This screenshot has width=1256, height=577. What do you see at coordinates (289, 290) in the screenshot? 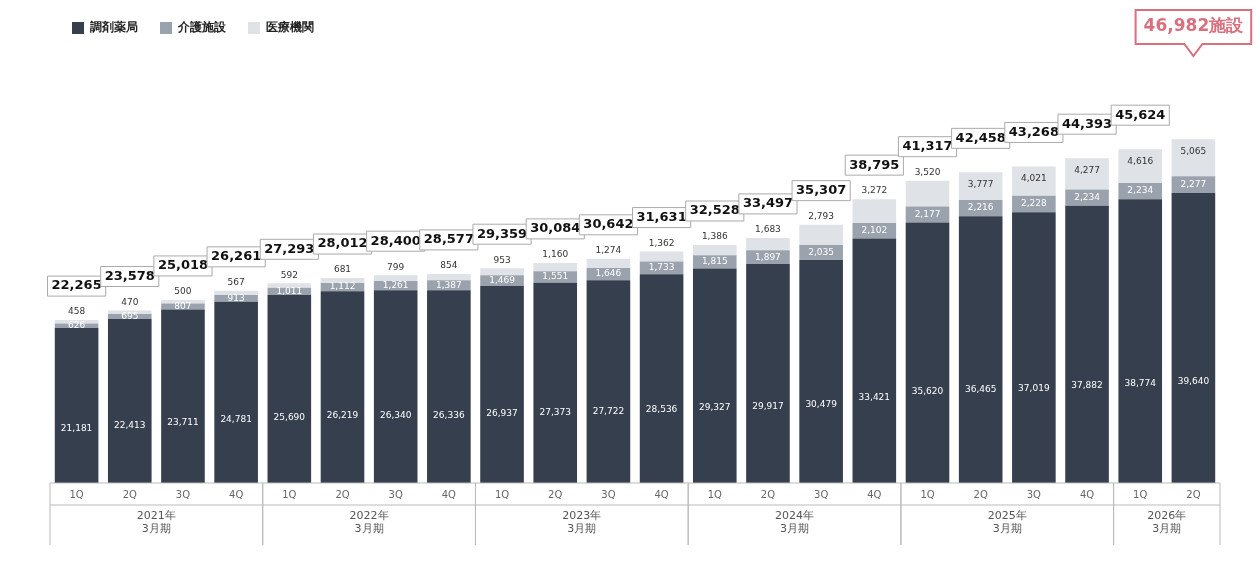
I see `data-label: 1,011` at bounding box center [289, 290].